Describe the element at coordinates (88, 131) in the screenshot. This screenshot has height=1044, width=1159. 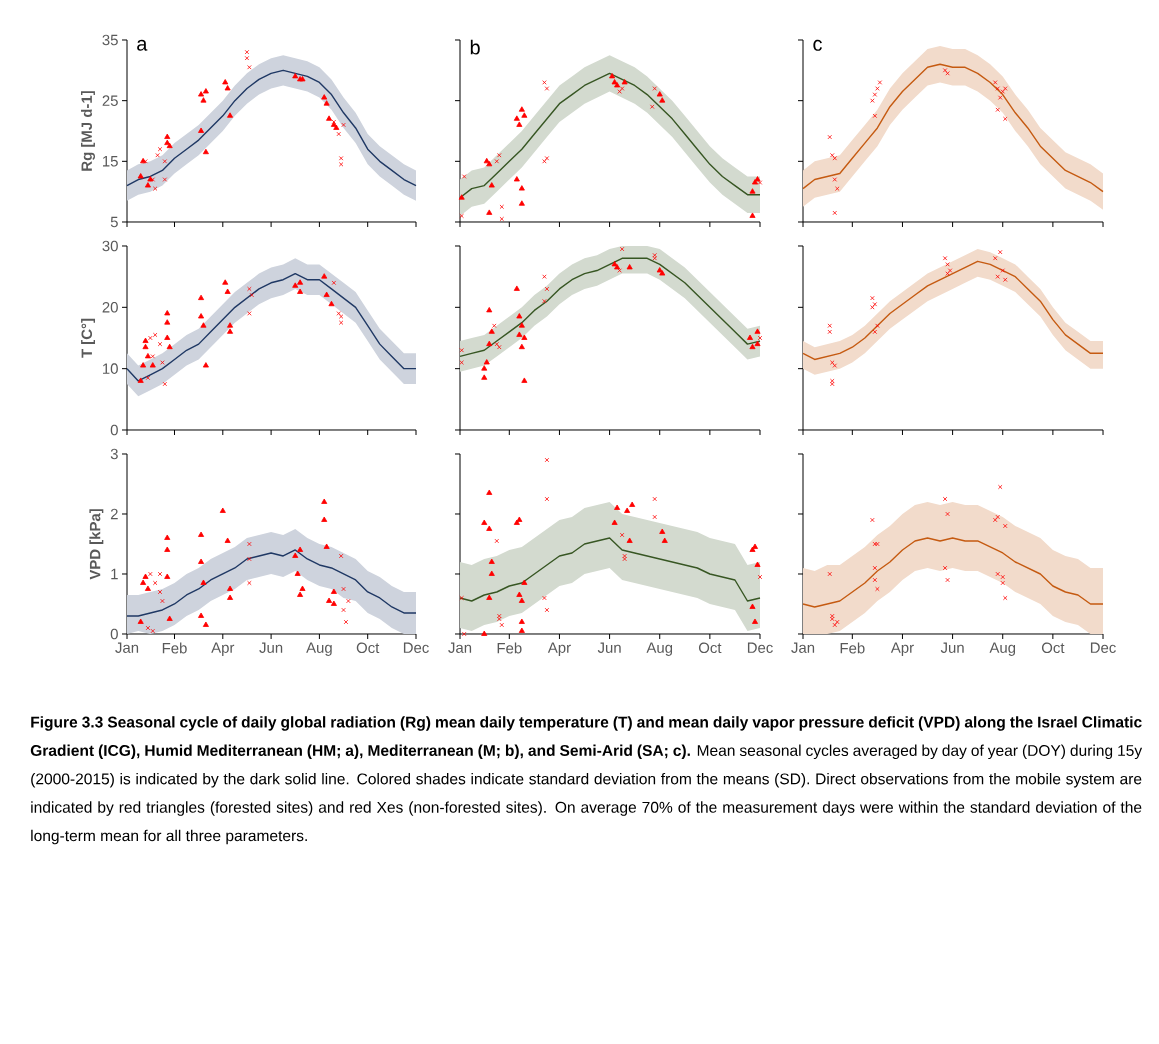
I see `y-axis-title: Rg [MJ d-1]` at that location.